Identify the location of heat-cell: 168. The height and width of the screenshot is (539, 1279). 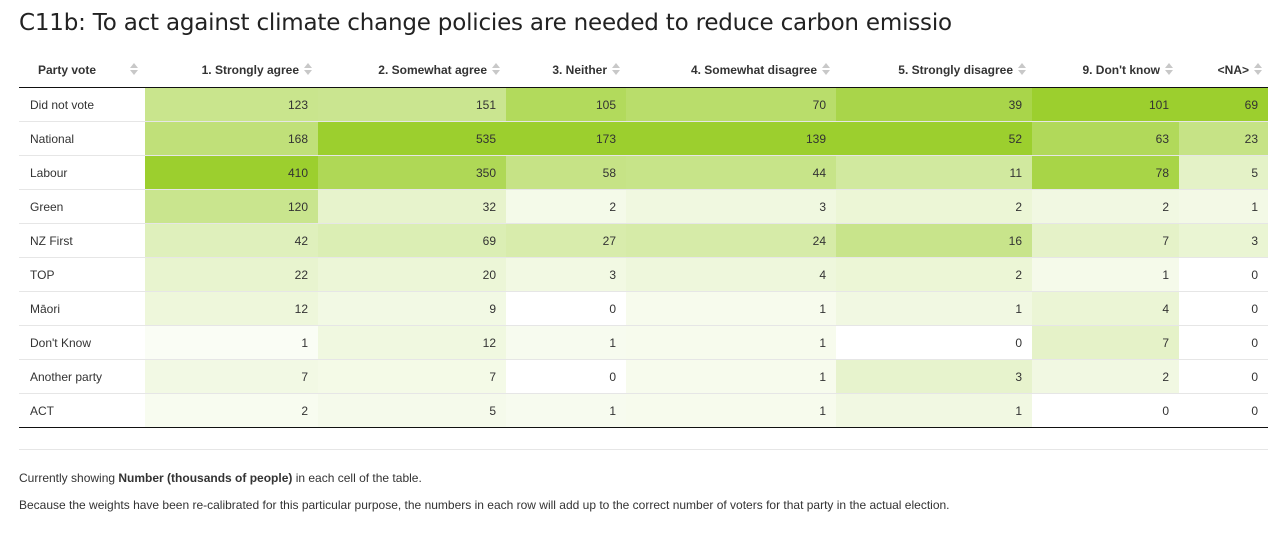
(231, 138).